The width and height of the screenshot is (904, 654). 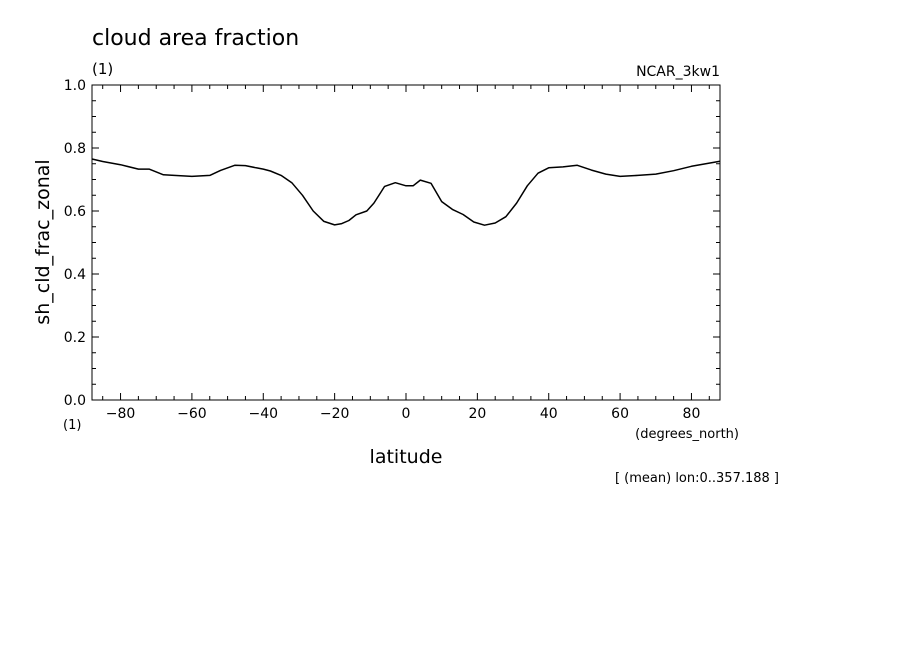 I want to click on x-tick-label: 40, so click(x=549, y=414).